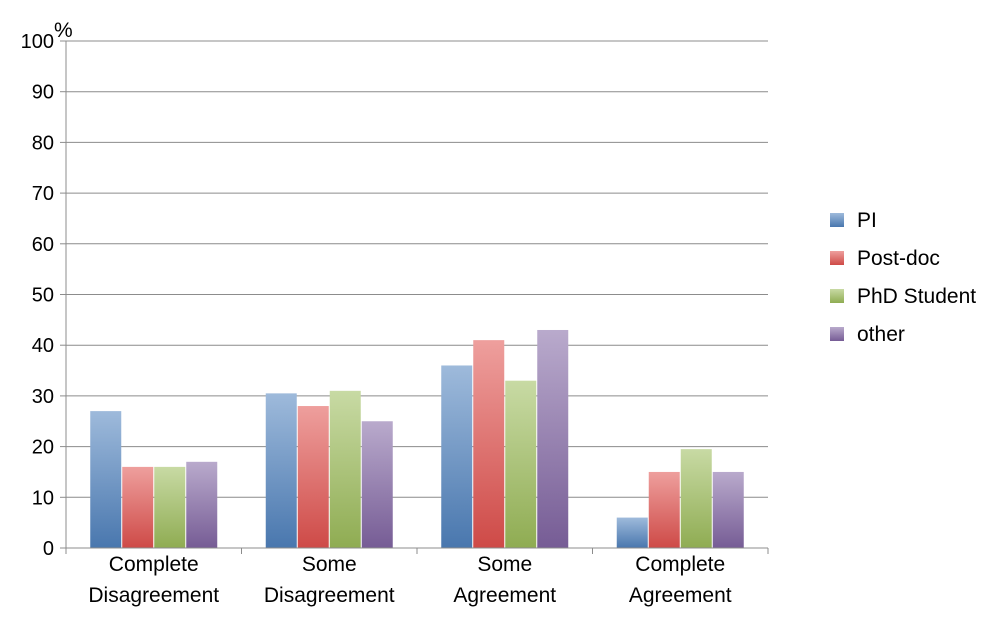 This screenshot has height=620, width=1000. What do you see at coordinates (43, 93) in the screenshot?
I see `y-tick-label: 90` at bounding box center [43, 93].